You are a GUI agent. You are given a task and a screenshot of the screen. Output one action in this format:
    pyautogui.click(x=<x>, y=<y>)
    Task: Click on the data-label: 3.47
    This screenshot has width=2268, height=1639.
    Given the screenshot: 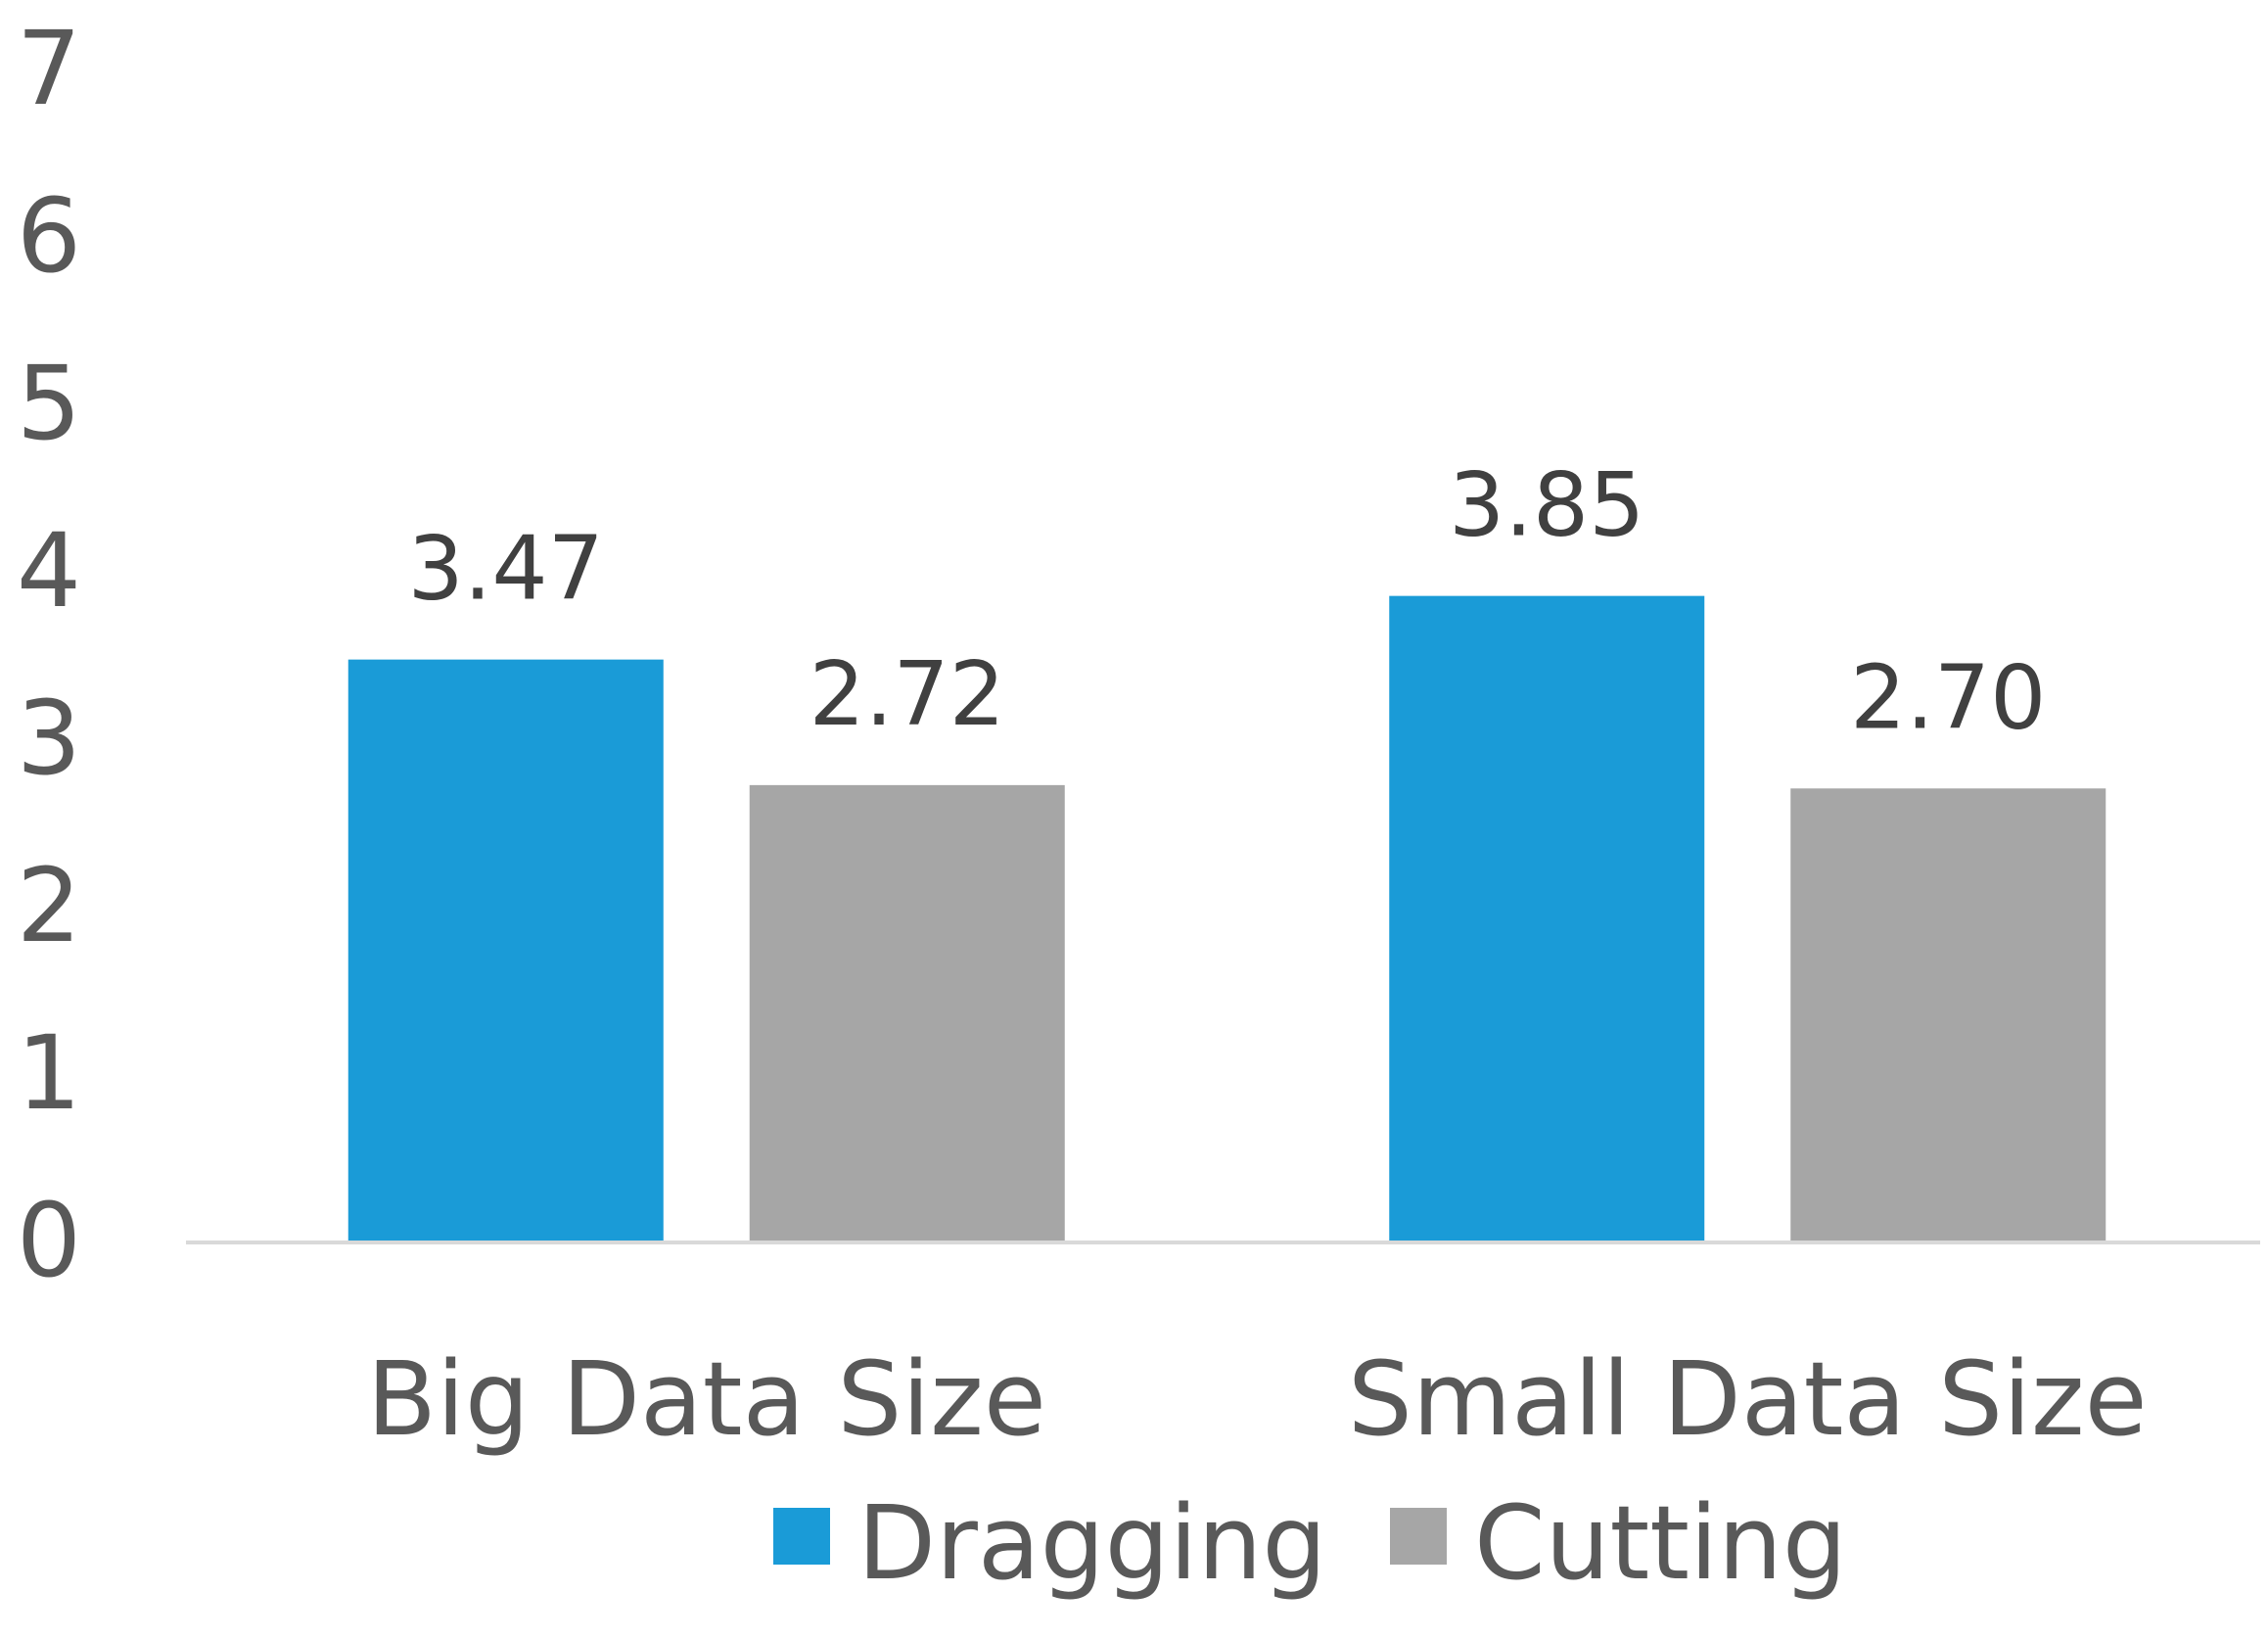 What is the action you would take?
    pyautogui.click(x=506, y=570)
    